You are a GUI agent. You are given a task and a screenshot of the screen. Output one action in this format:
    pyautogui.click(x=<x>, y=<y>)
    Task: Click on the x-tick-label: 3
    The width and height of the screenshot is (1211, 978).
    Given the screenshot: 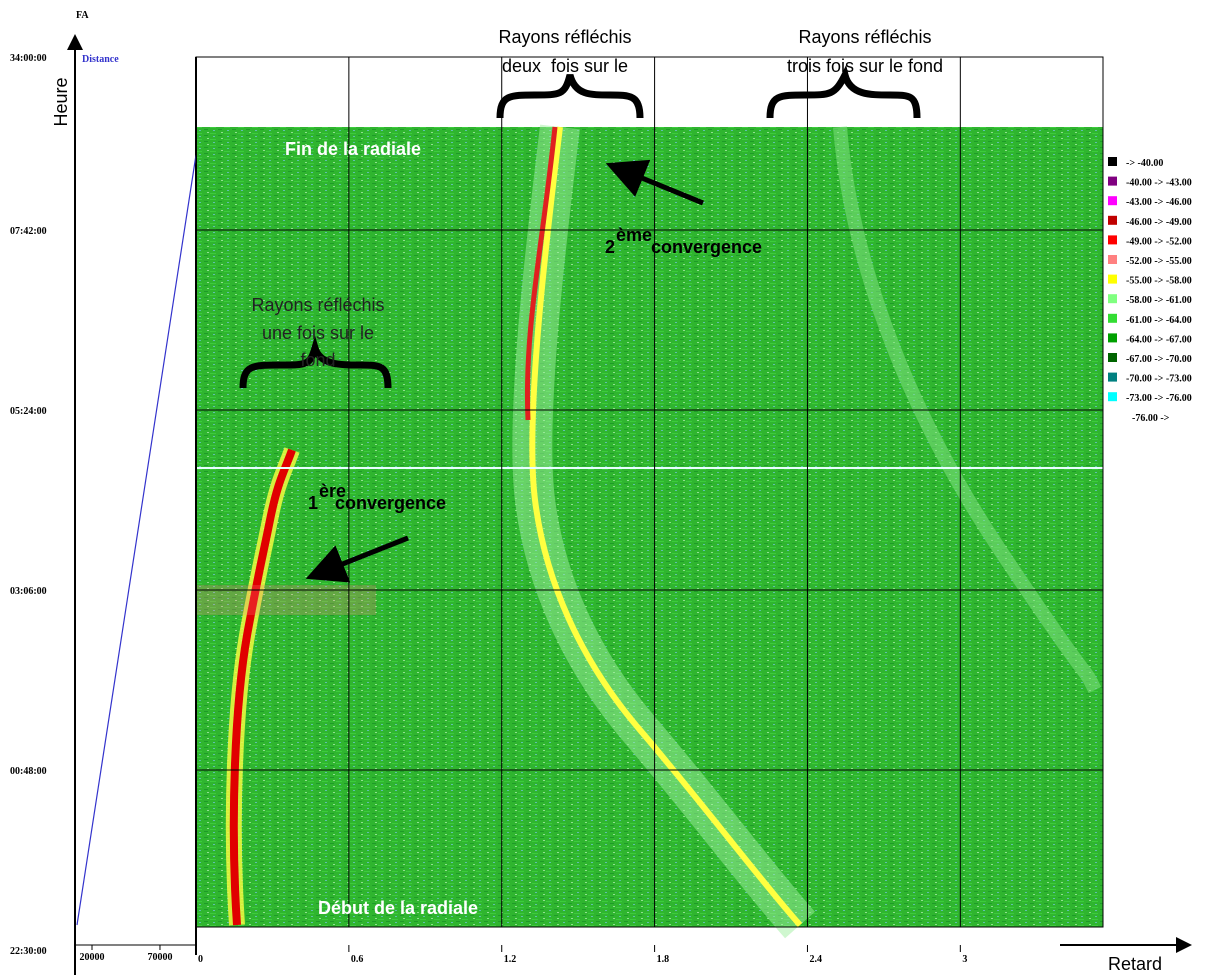 What is the action you would take?
    pyautogui.click(x=964, y=959)
    